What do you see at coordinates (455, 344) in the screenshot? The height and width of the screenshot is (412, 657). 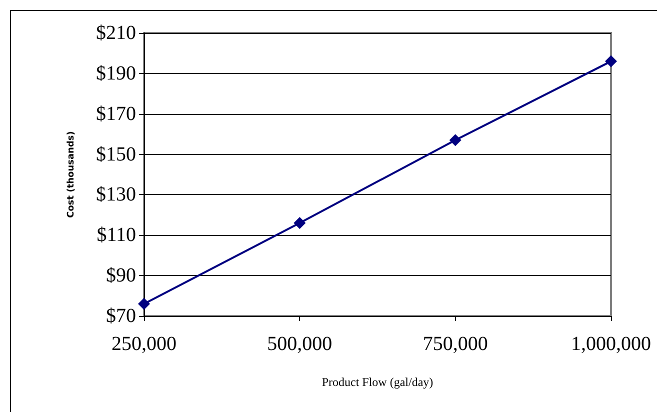 I see `x-tick-label: 750,000` at bounding box center [455, 344].